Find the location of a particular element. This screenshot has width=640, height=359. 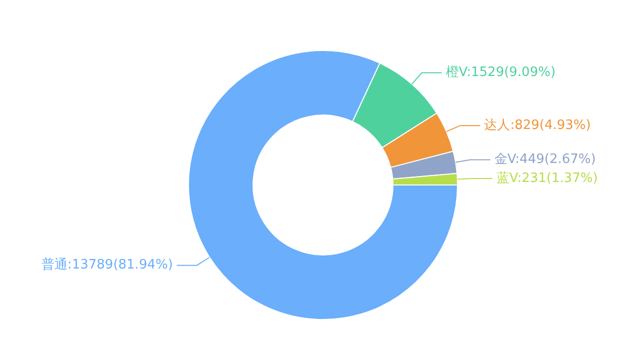

slice-label: 普通:13789(81.94%) is located at coordinates (107, 264).